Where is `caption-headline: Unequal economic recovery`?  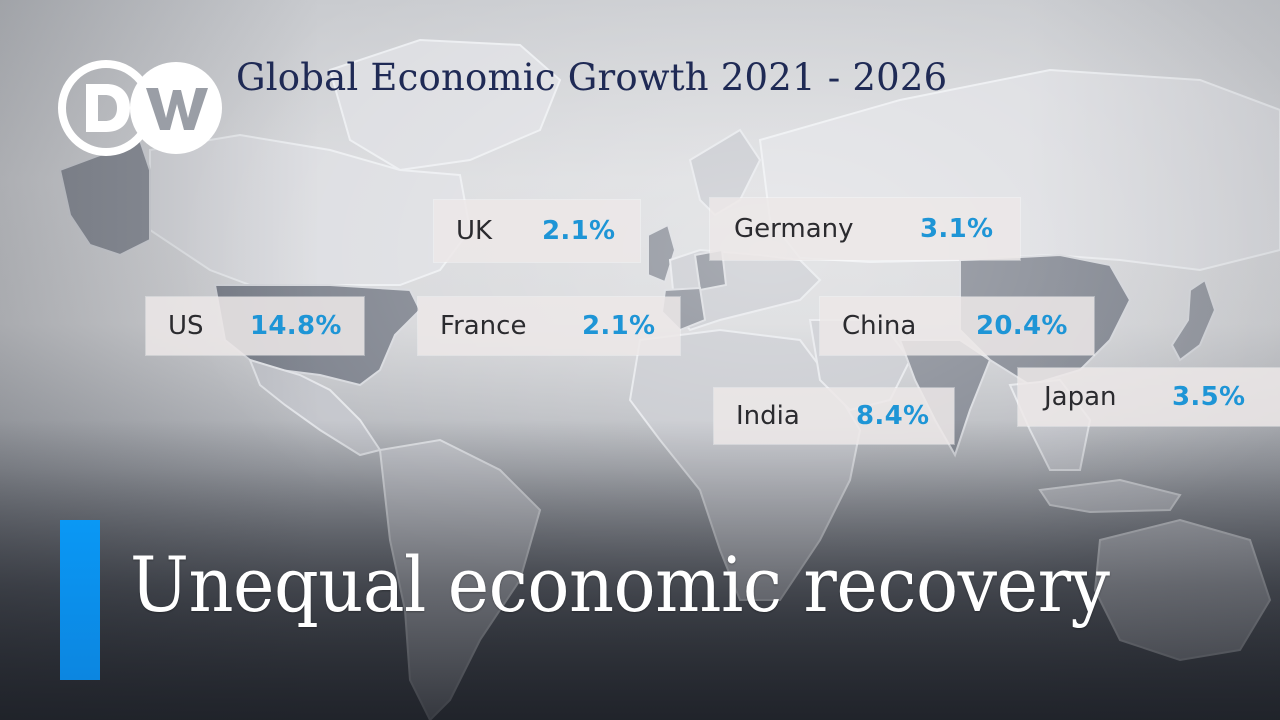
caption-headline: Unequal economic recovery is located at coordinates (620, 584).